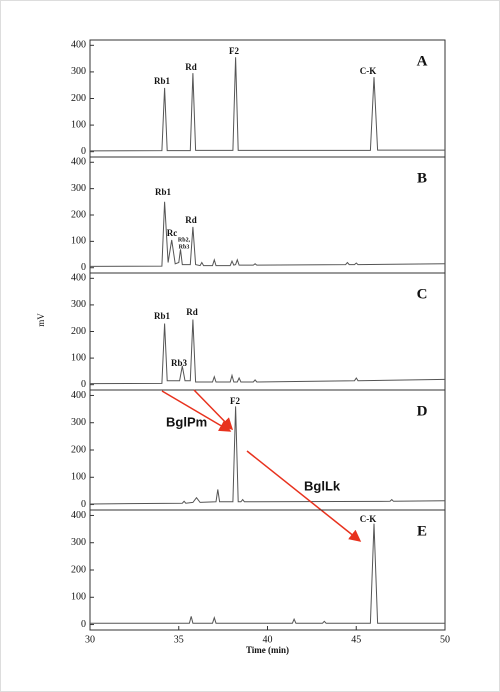  Describe the element at coordinates (445, 639) in the screenshot. I see `x-tick-label: 50` at that location.